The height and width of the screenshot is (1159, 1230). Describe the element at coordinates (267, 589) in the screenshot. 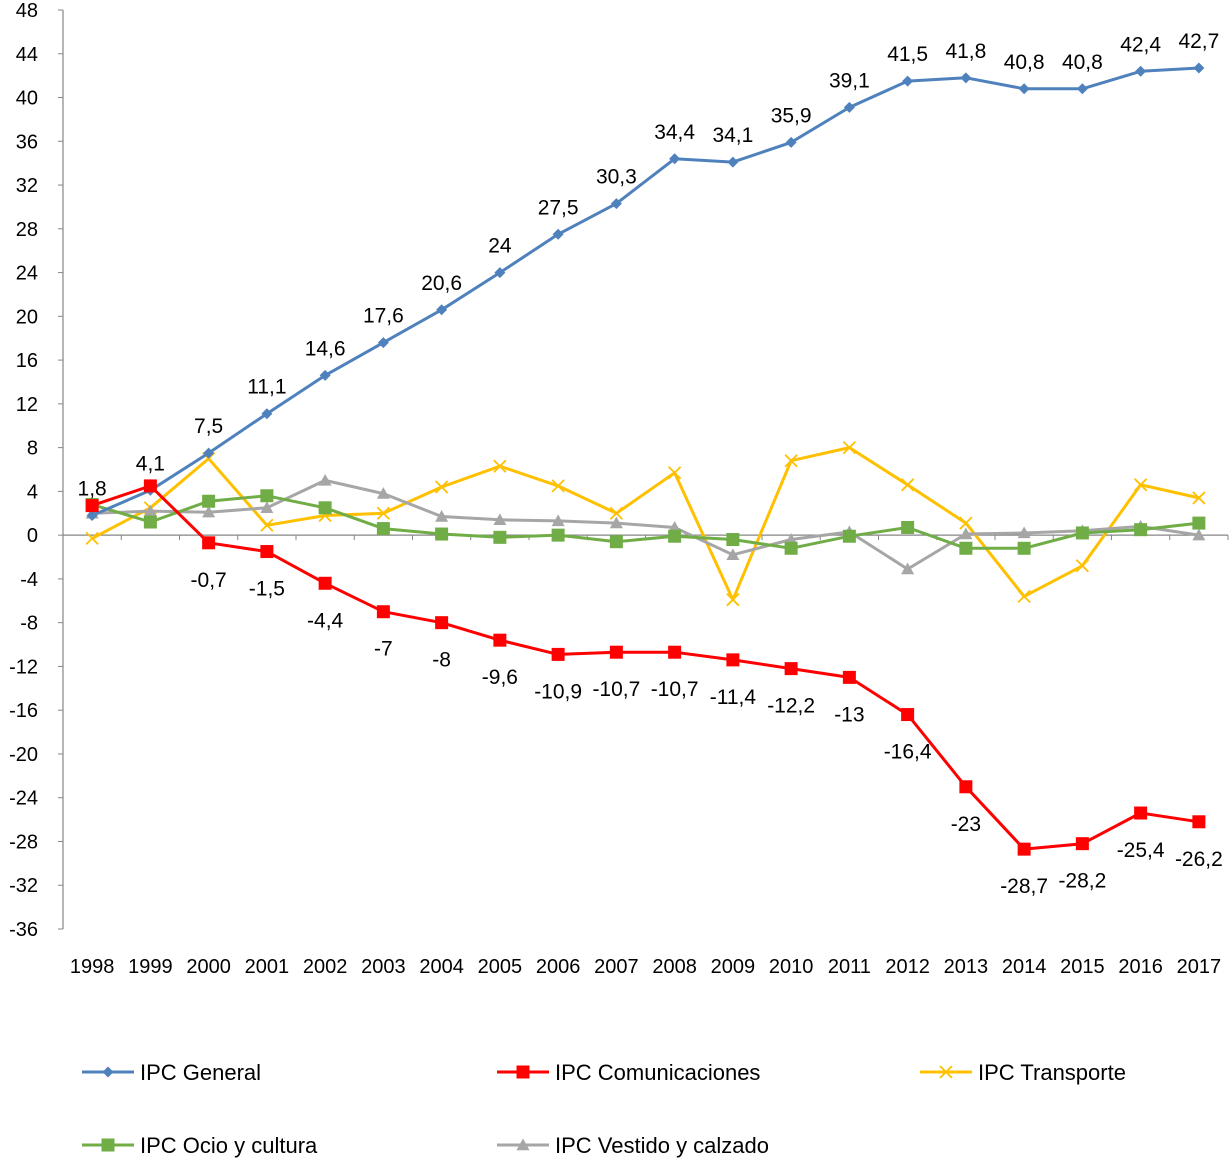

I see `data-label: -1,5` at that location.